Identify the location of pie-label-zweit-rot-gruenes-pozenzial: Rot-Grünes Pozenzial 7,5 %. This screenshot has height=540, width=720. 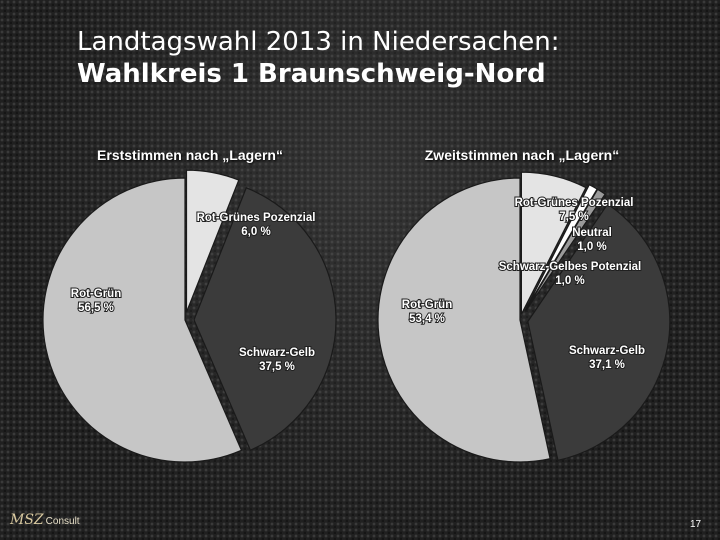
(574, 210).